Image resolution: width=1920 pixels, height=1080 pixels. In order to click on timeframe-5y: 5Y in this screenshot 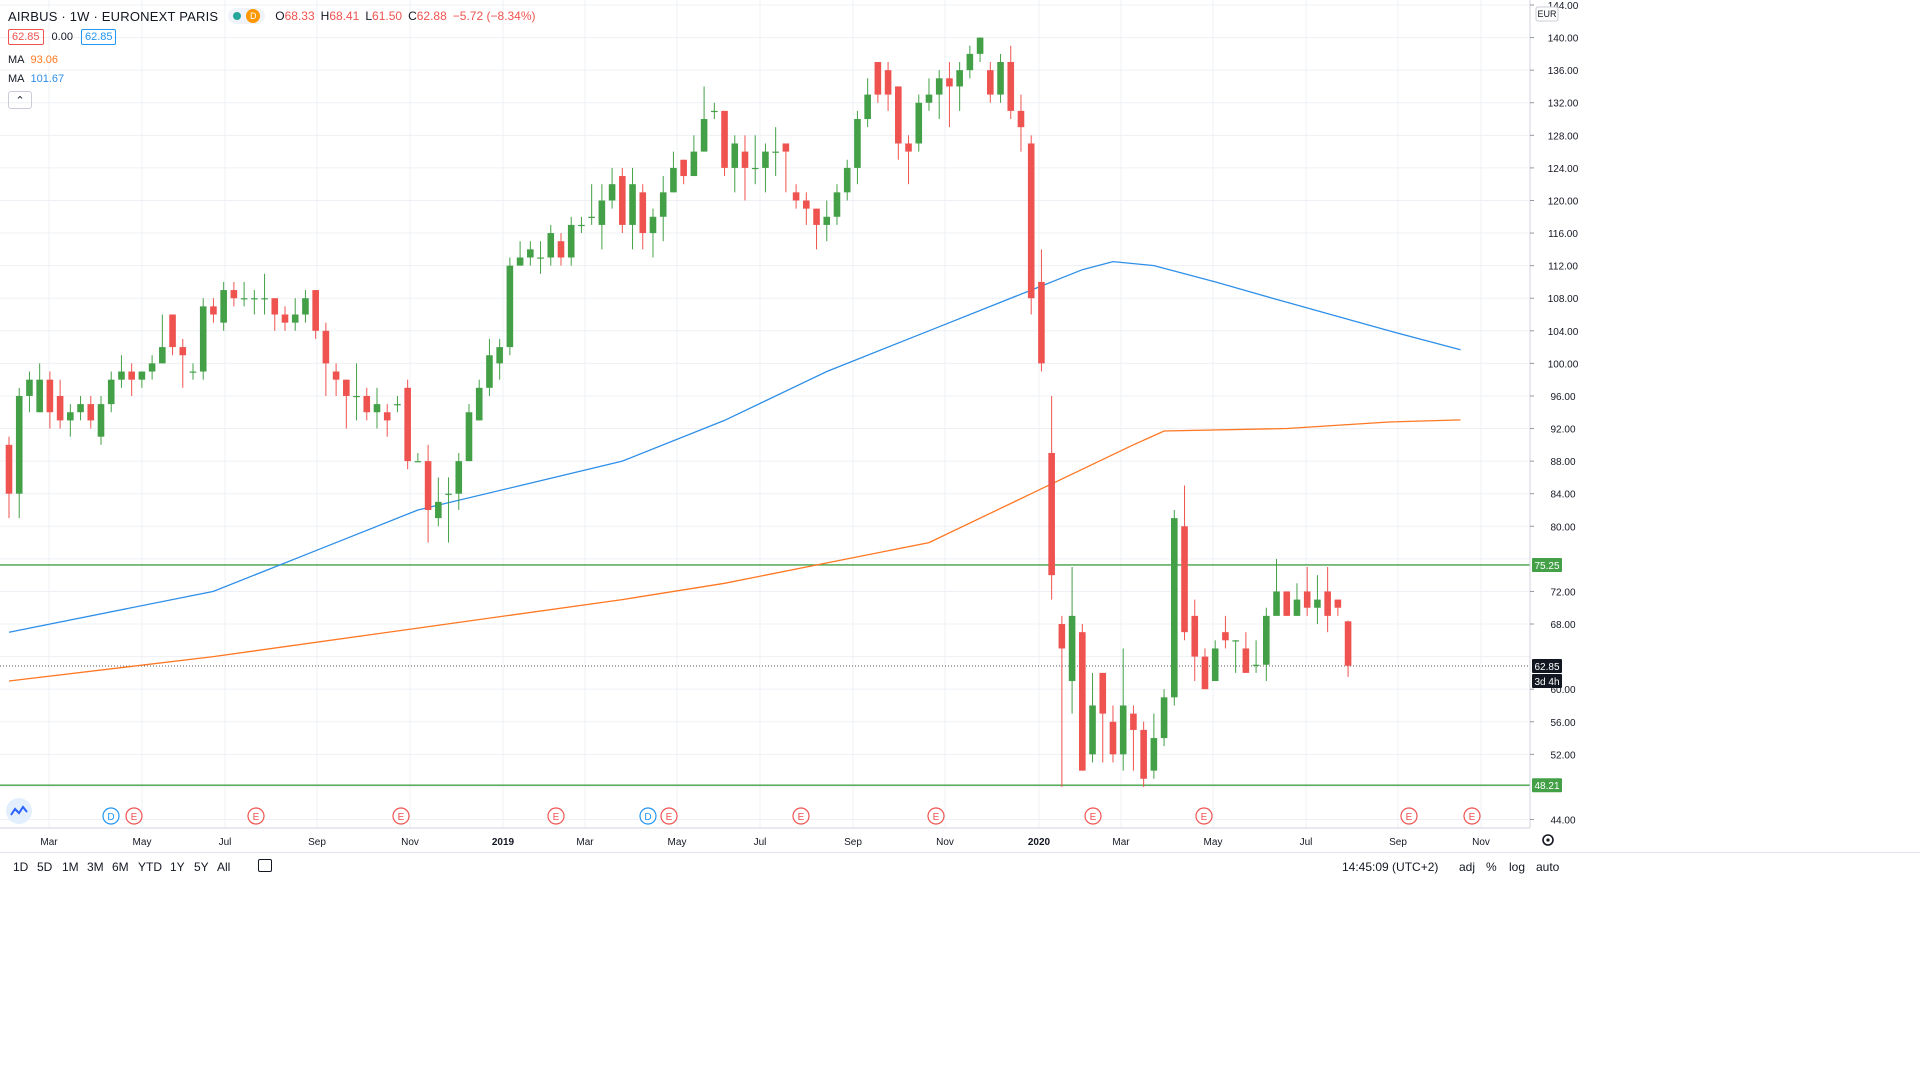, I will do `click(201, 867)`.